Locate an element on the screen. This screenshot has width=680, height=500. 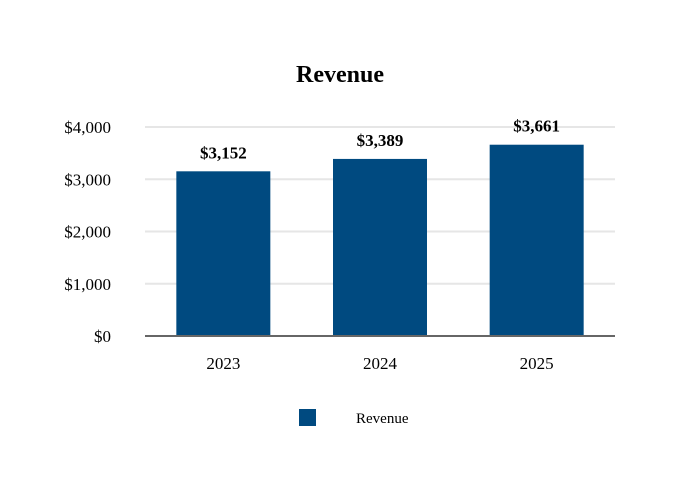
y-tick-label: $2,000 is located at coordinates (87, 232).